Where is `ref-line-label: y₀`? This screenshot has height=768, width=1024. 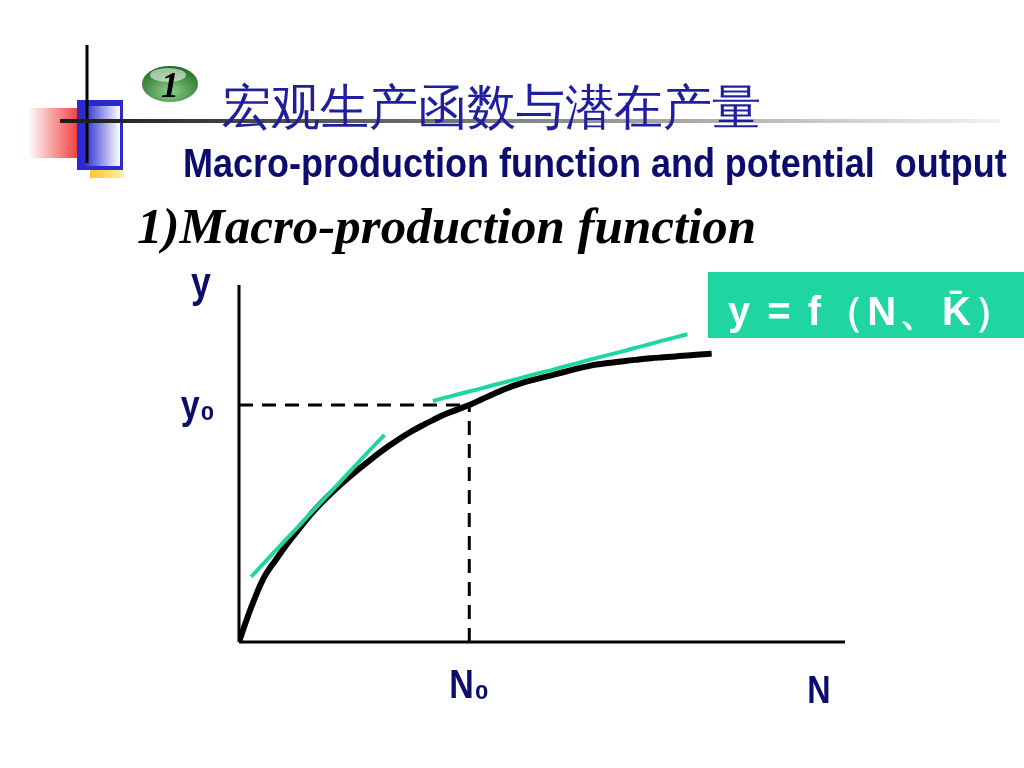 ref-line-label: y₀ is located at coordinates (197, 405).